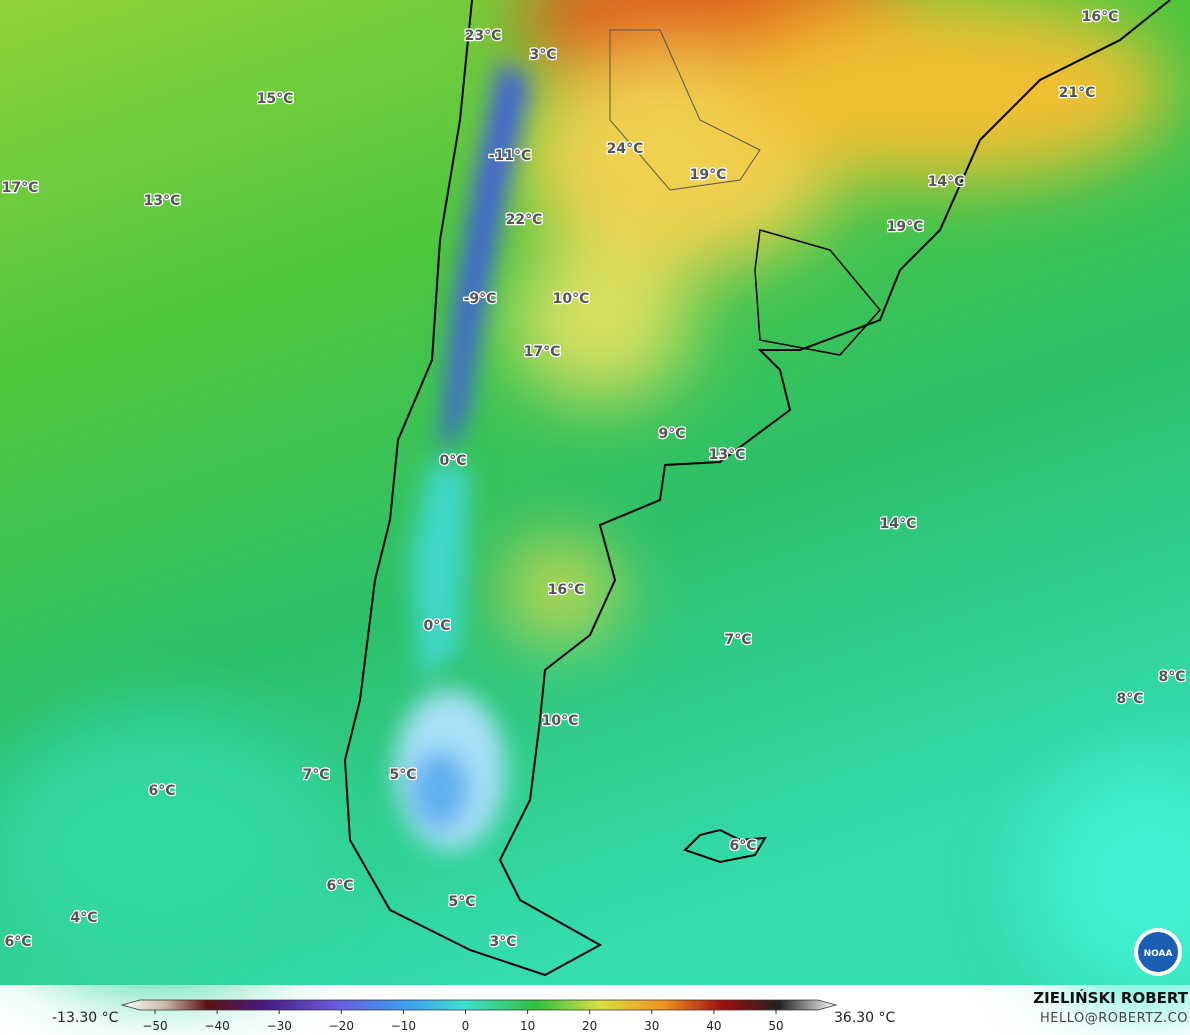  Describe the element at coordinates (775, 1026) in the screenshot. I see `colorbar-tick-label: 50` at that location.